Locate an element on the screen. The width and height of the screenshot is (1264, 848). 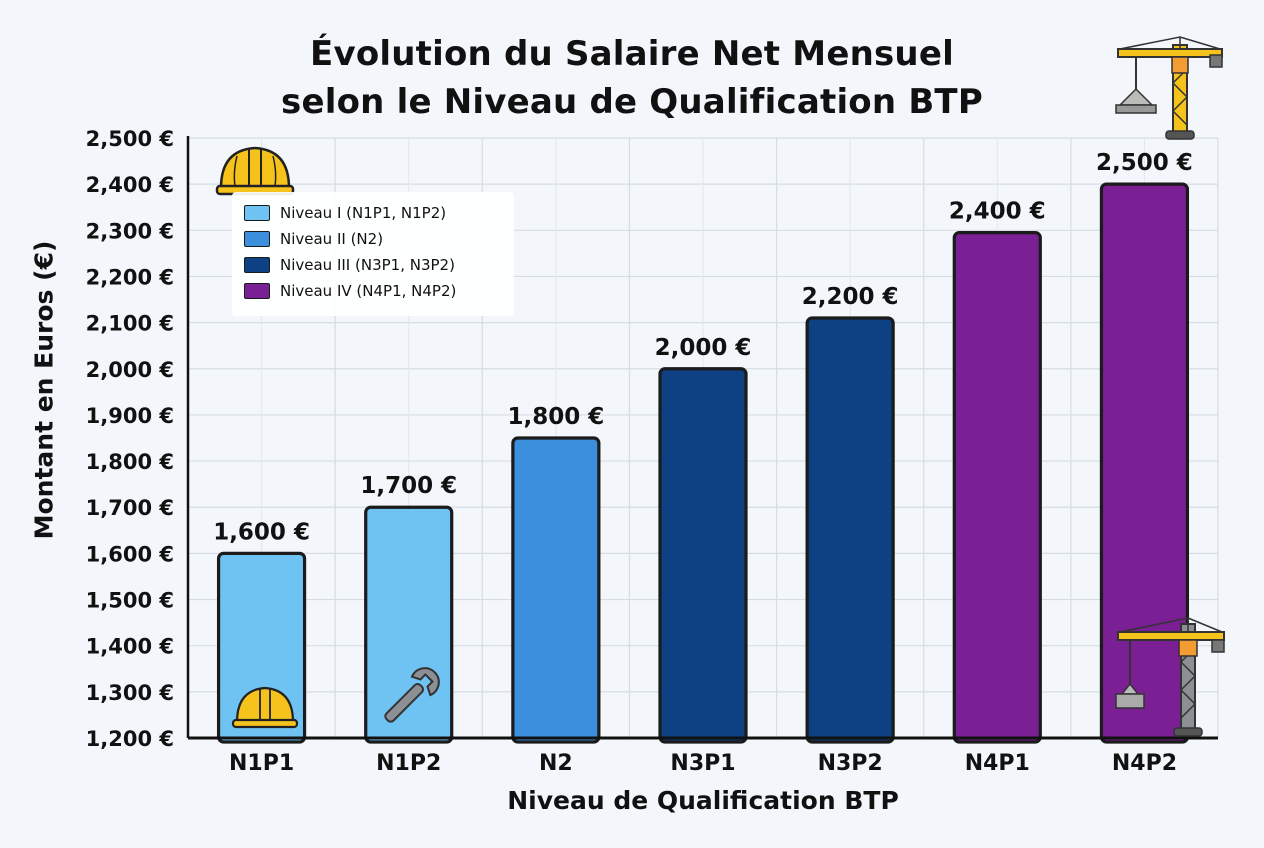
data-label: 2,000 € is located at coordinates (703, 348).